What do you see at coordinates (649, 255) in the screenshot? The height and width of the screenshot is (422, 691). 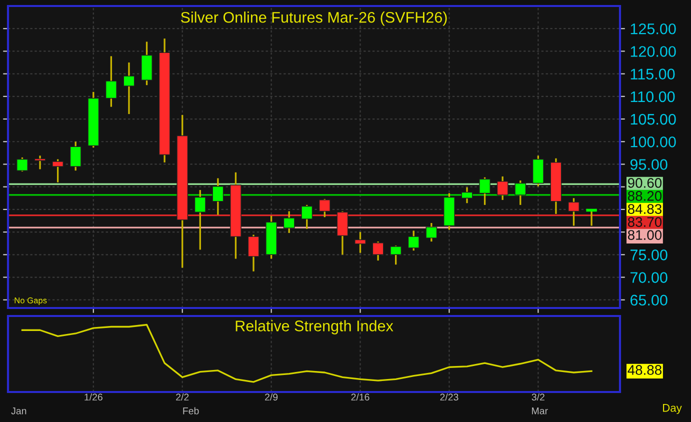 I see `y-tick-label: 75.00` at bounding box center [649, 255].